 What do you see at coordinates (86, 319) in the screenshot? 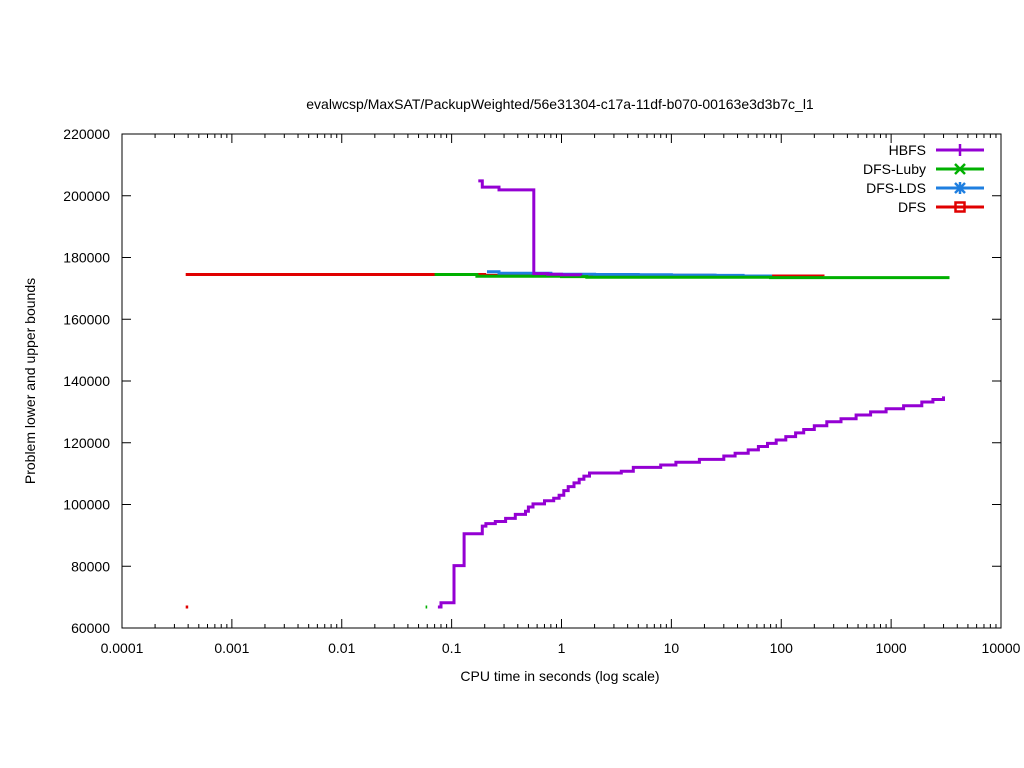
I see `y-tick-label: 160000` at bounding box center [86, 319].